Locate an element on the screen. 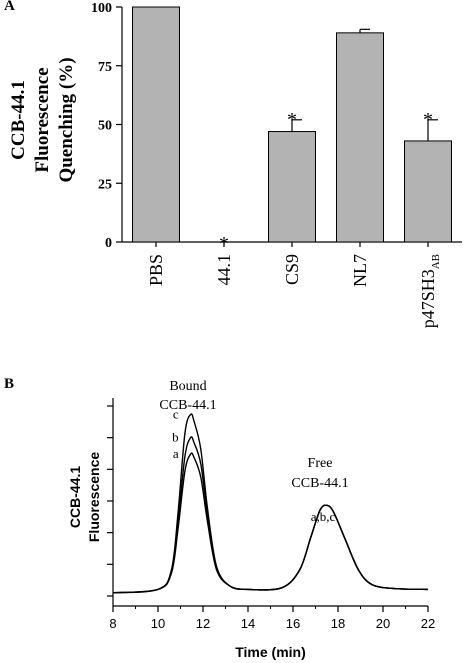  panel-b-ylabel-line-2: Fluorescence is located at coordinates (94, 497).